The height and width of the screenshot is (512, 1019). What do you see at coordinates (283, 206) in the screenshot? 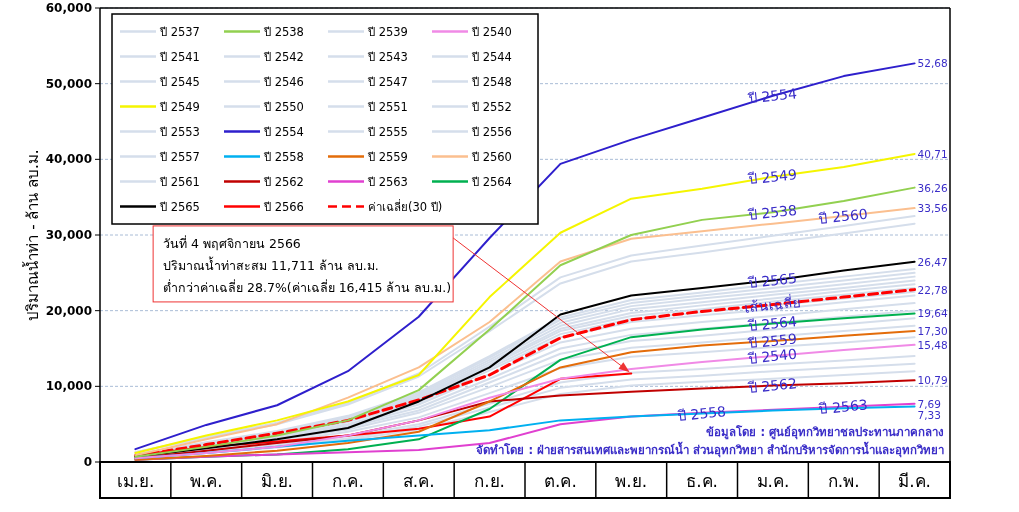
I see `legend-label: ปี 2566` at bounding box center [283, 206].